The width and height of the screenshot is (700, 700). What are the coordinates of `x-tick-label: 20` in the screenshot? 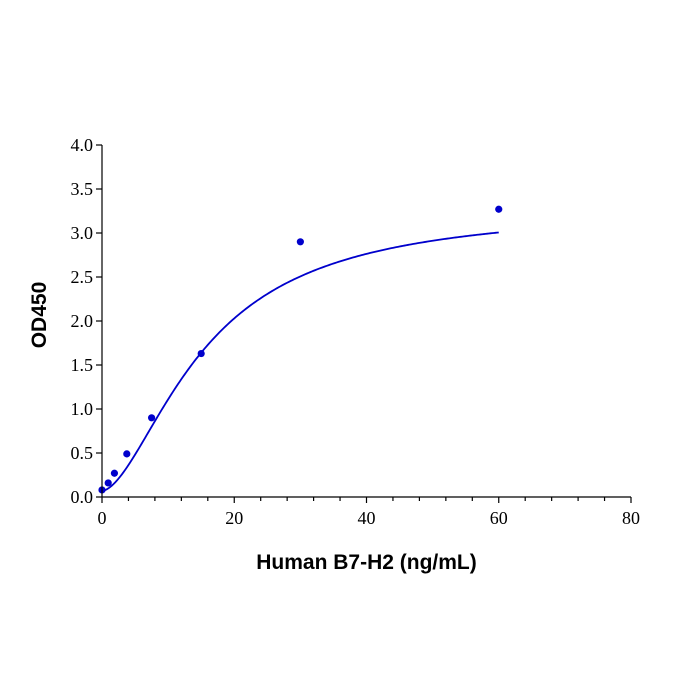 It's located at (234, 518).